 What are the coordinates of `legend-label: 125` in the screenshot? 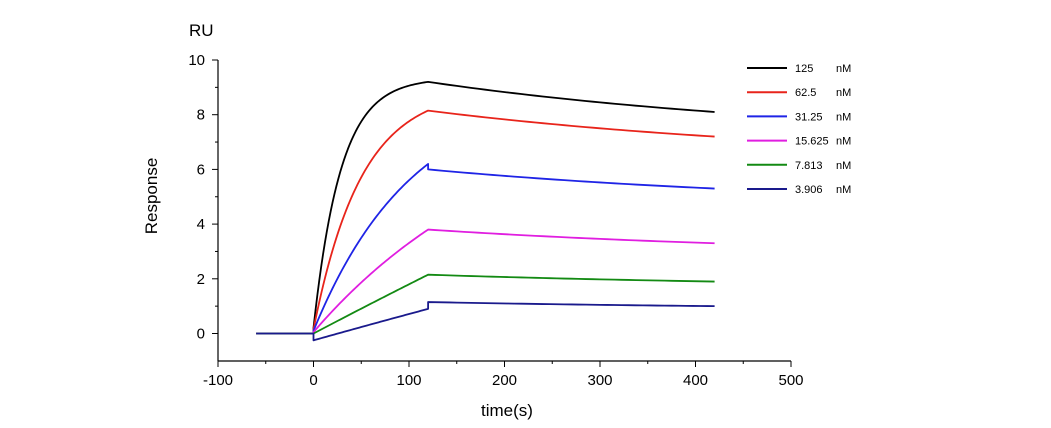 It's located at (804, 69).